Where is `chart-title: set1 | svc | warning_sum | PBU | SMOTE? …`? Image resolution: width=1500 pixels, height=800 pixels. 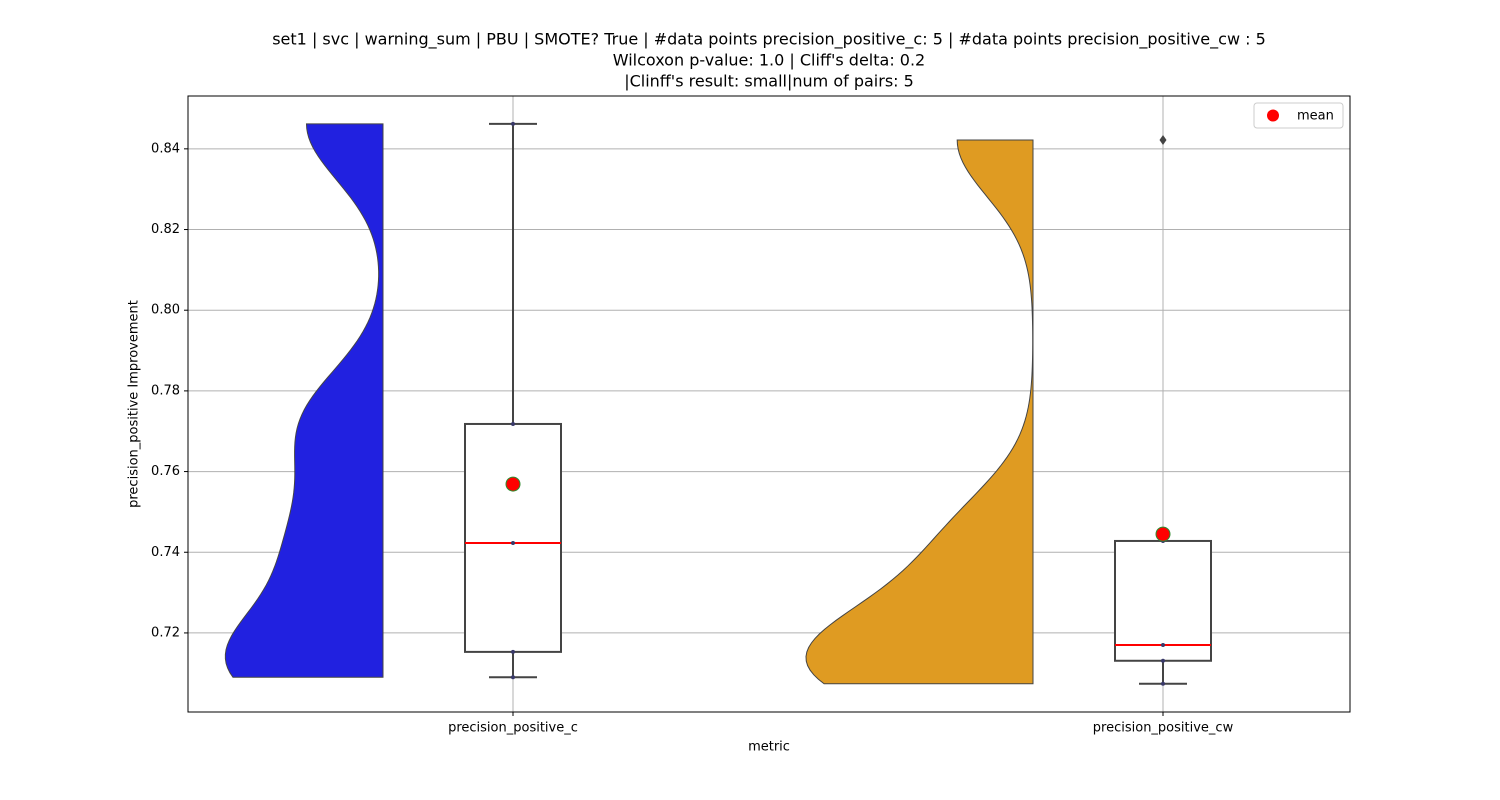 chart-title: set1 | svc | warning_sum | PBU | SMOTE? … is located at coordinates (769, 40).